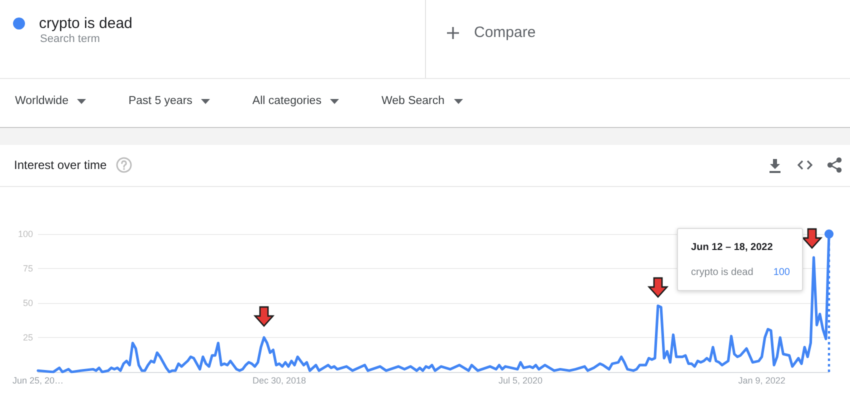 The width and height of the screenshot is (850, 417). Describe the element at coordinates (732, 248) in the screenshot. I see `annotation: Jun 12 – 18, 2022` at that location.